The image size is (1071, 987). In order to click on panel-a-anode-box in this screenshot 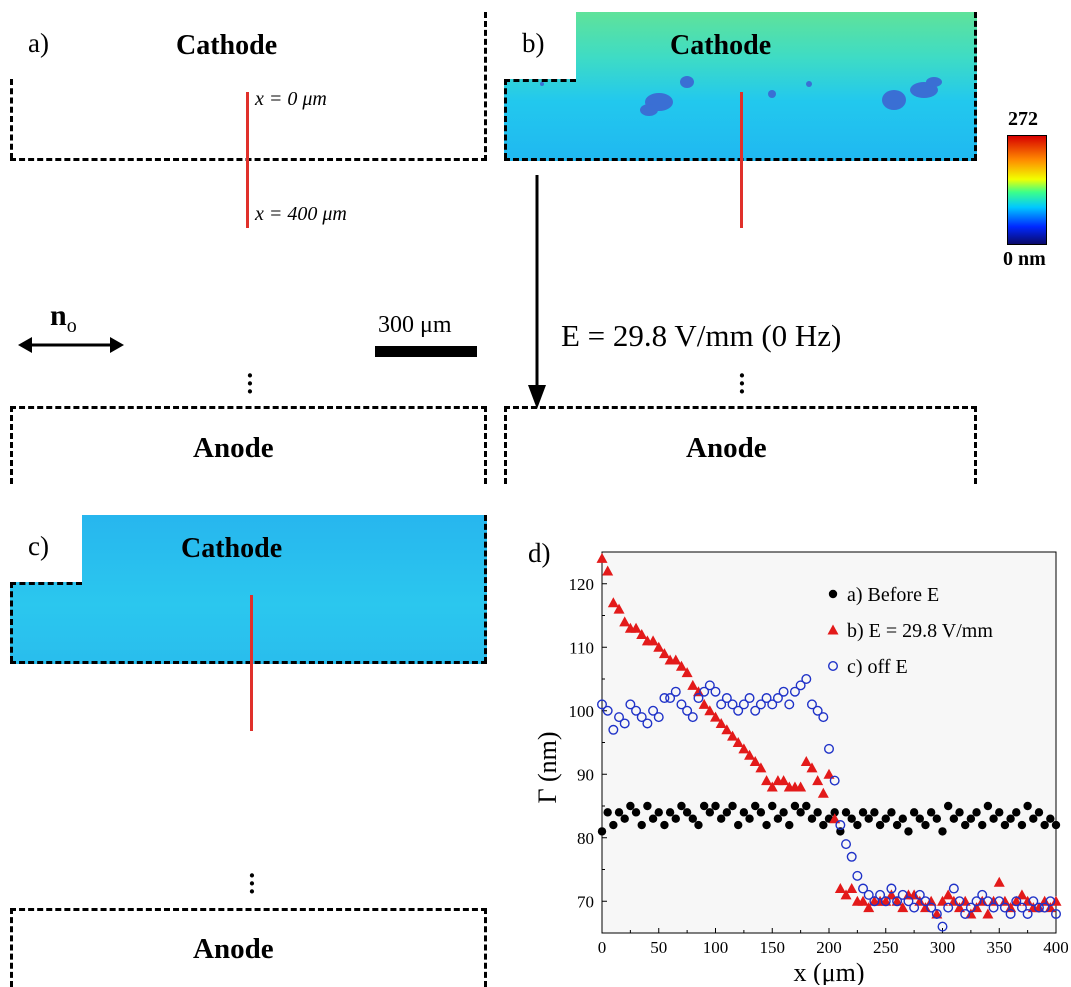, I will do `click(248, 445)`.